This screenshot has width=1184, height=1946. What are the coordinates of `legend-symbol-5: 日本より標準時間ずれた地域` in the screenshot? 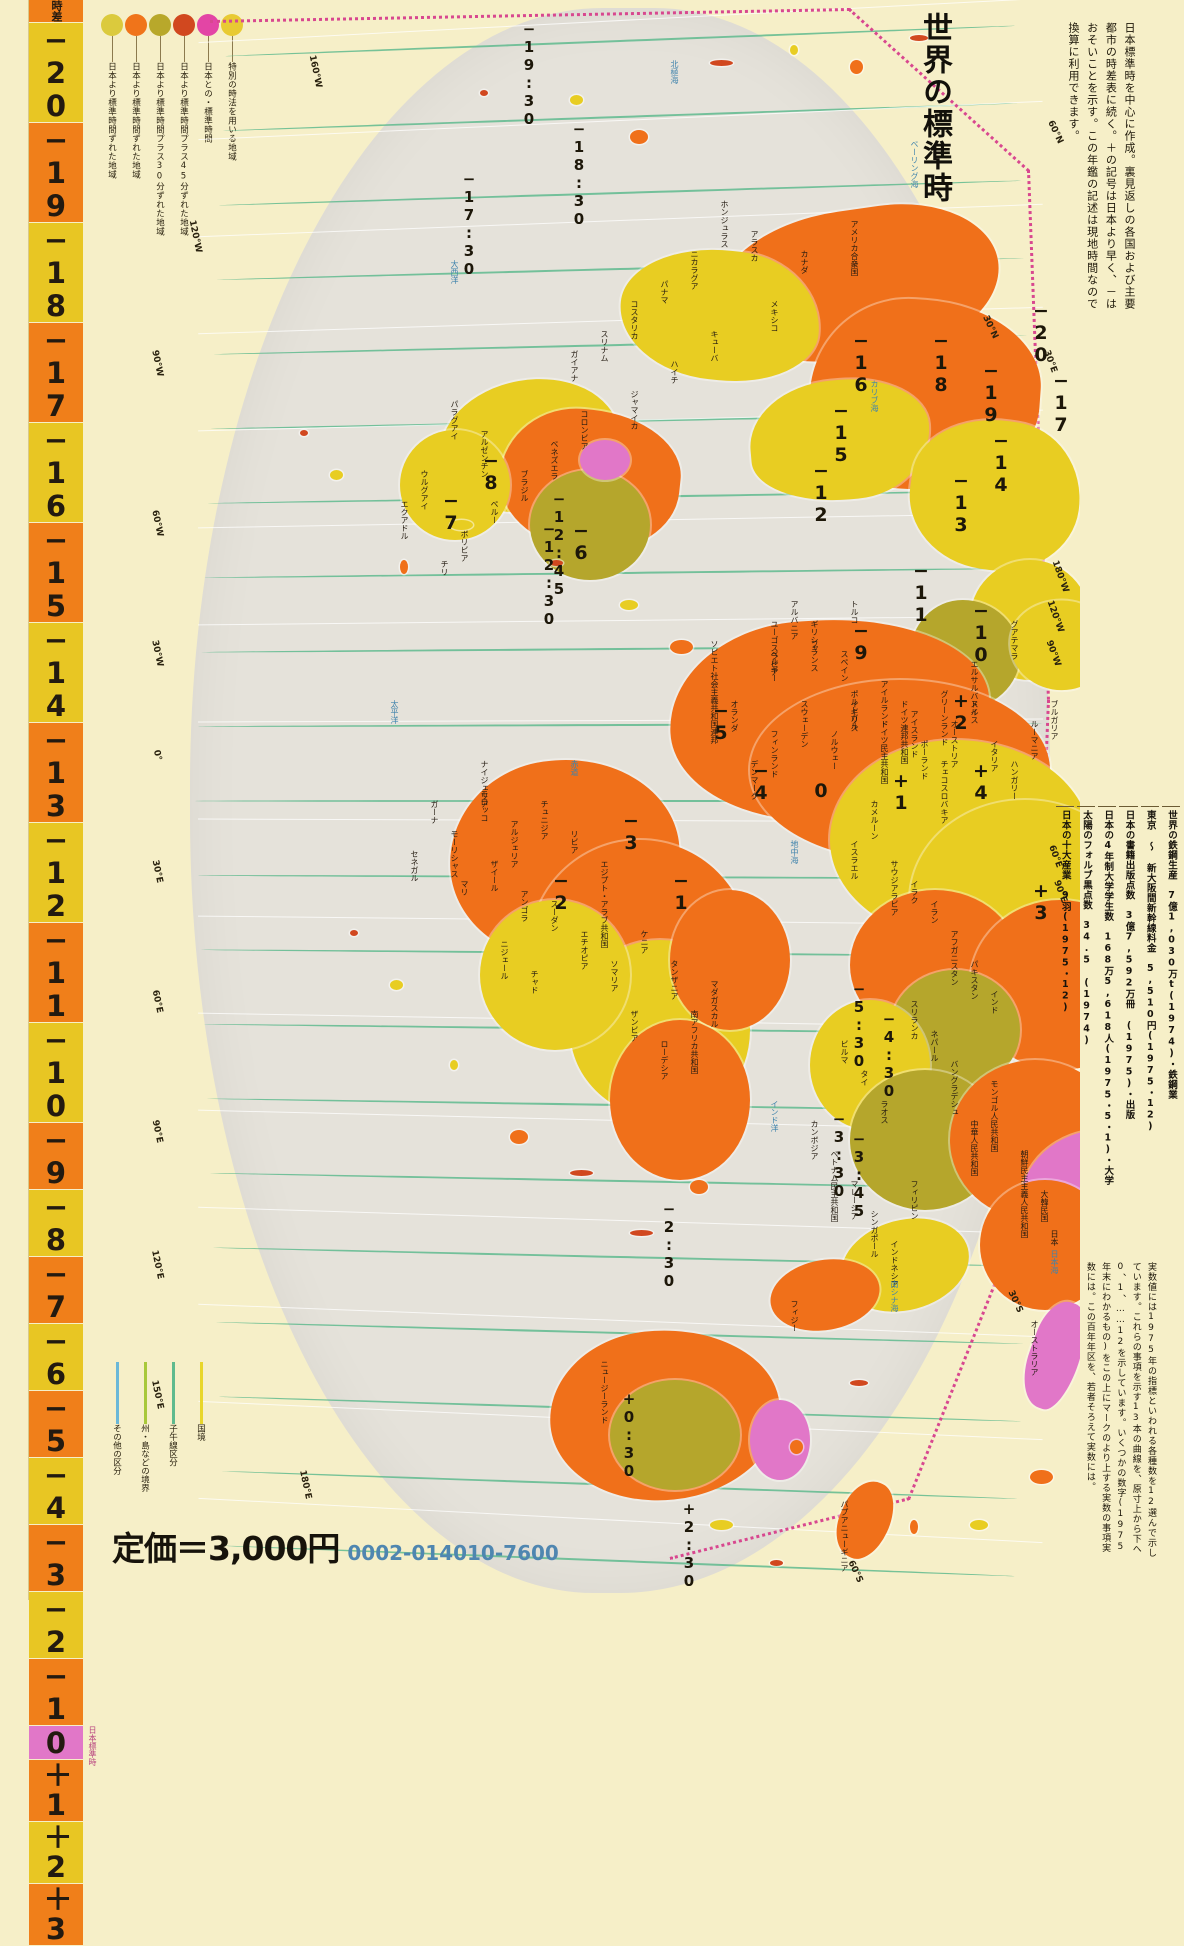 It's located at (112, 96).